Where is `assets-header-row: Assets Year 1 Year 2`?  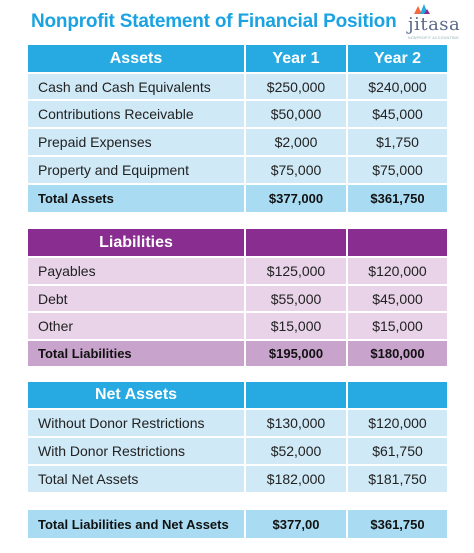 assets-header-row: Assets Year 1 Year 2 is located at coordinates (237, 58).